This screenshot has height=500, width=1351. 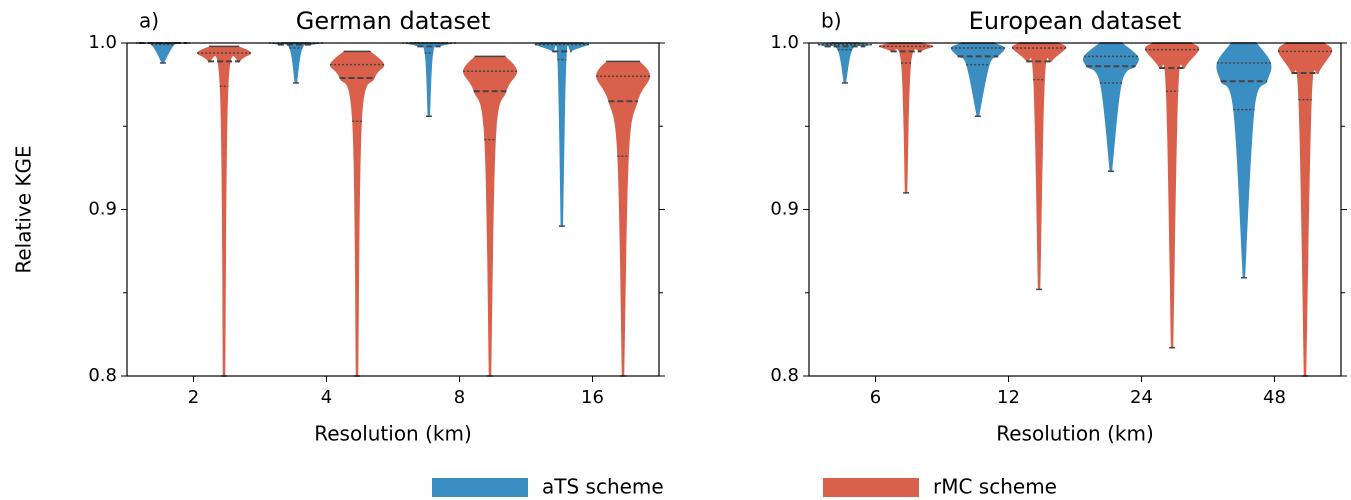 I want to click on legend-label: aTS scheme, so click(x=603, y=487).